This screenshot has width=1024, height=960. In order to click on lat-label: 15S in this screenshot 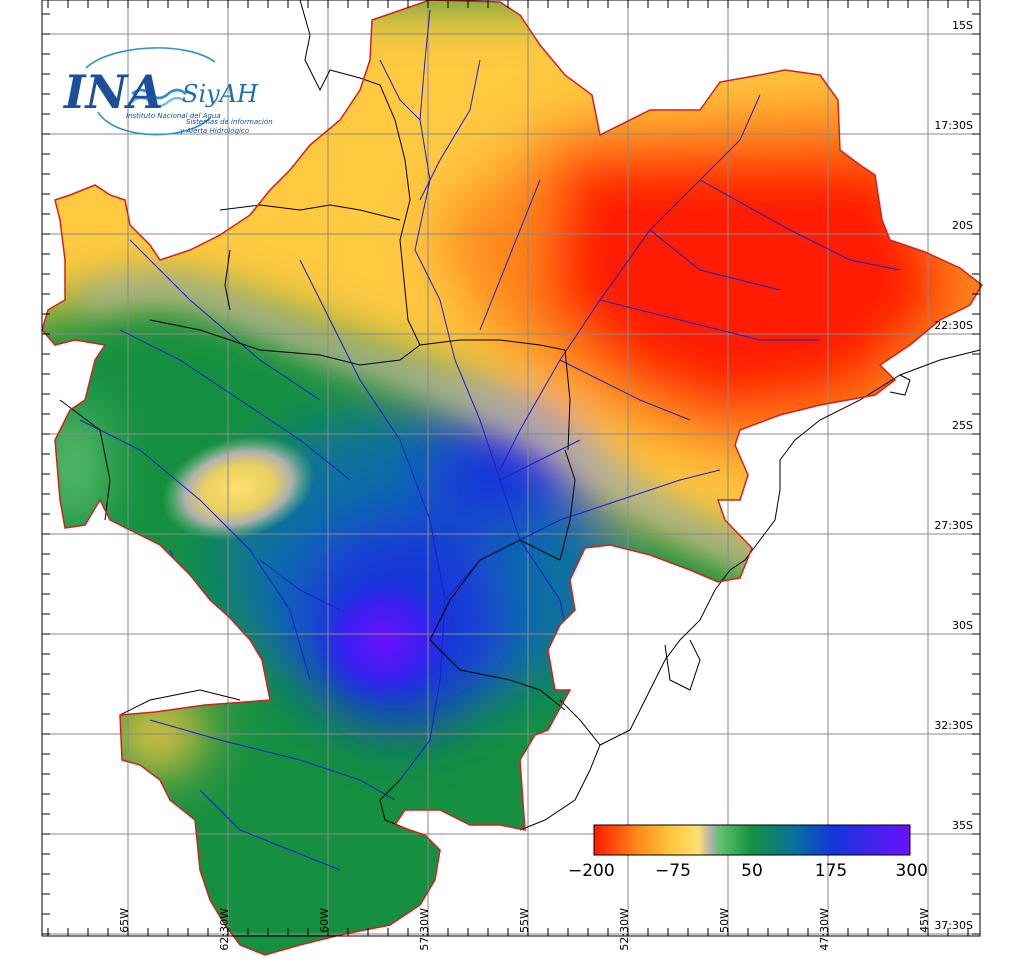, I will do `click(962, 25)`.